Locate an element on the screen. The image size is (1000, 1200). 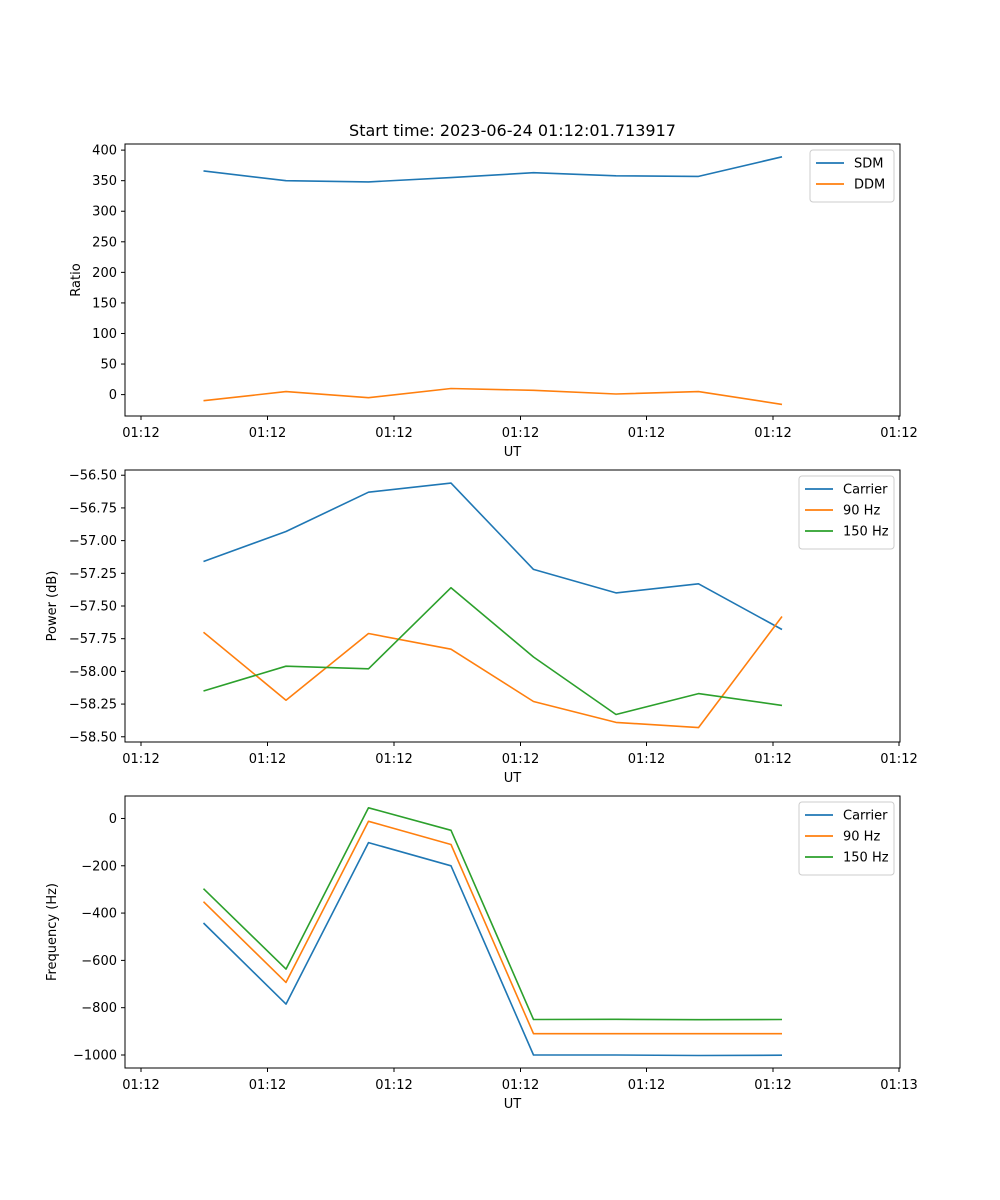
frequency-y-tick-label: 0 is located at coordinates (113, 819).